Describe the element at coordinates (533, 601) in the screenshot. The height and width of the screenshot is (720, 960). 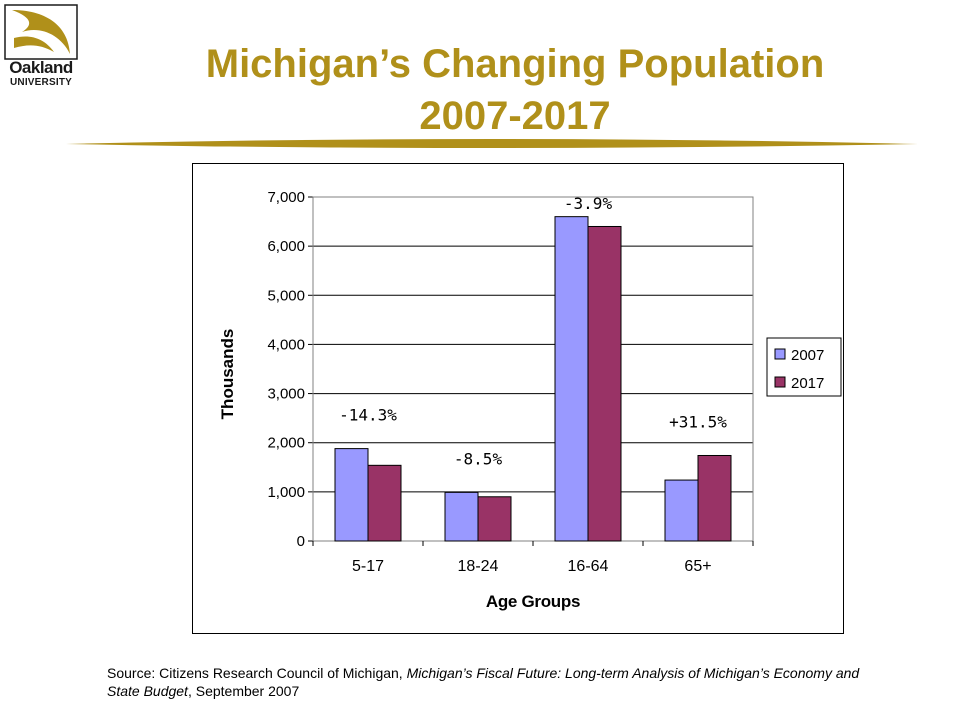
I see `x-axis-title: Age Groups` at that location.